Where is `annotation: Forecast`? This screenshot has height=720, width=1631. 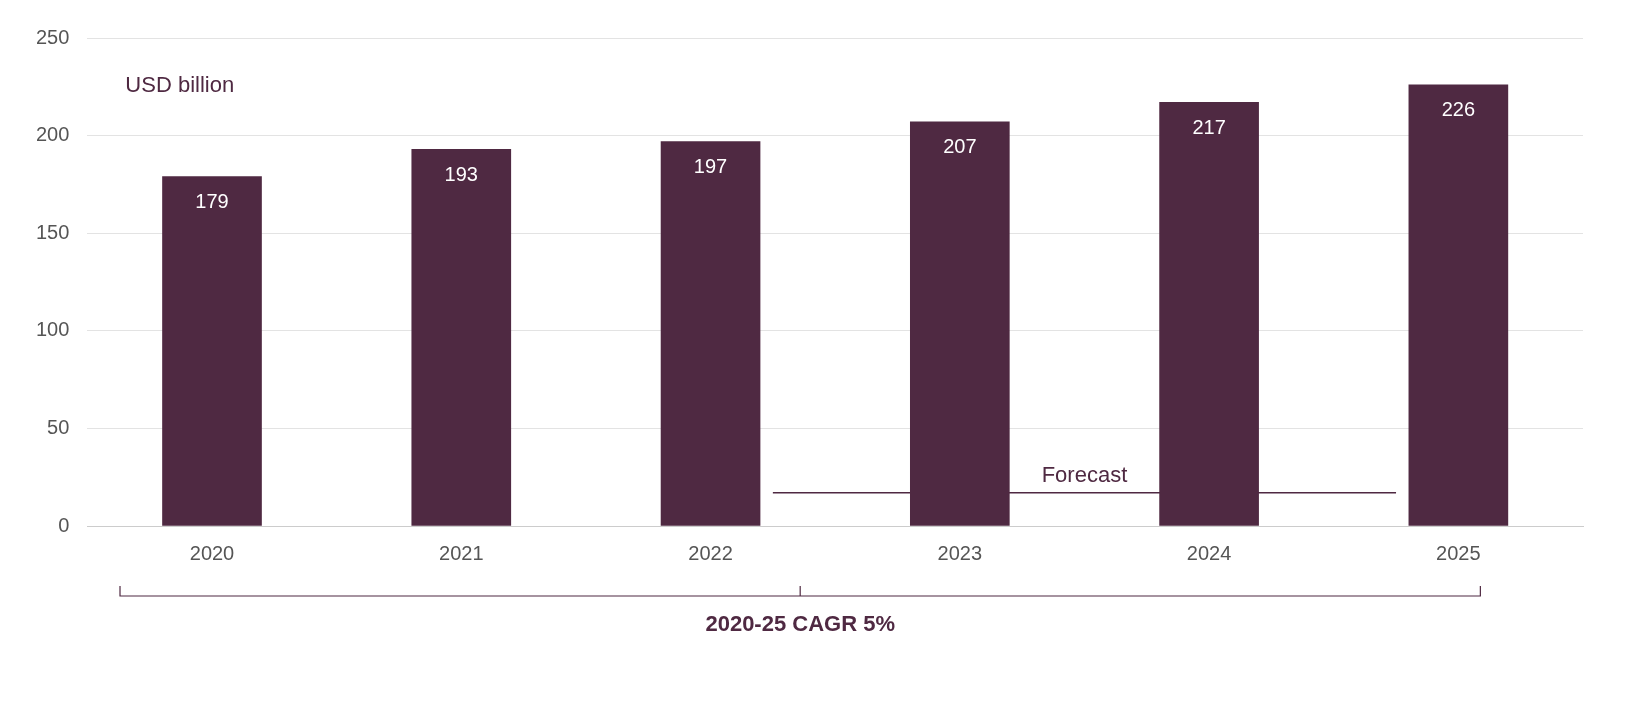
annotation: Forecast is located at coordinates (1084, 474).